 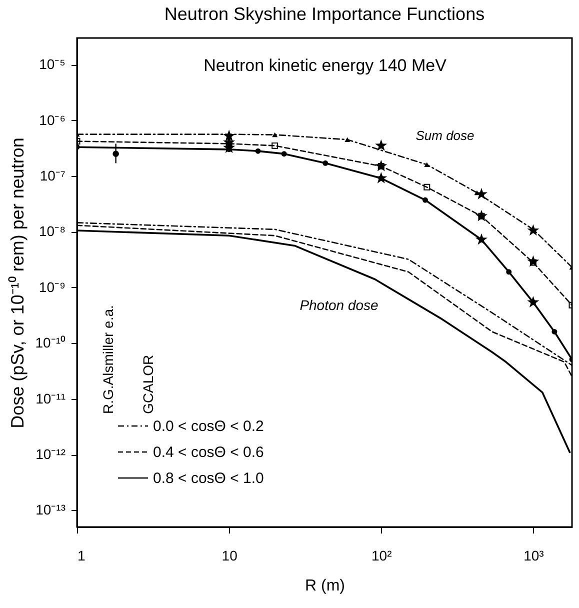 What do you see at coordinates (108, 359) in the screenshot?
I see `annotation: R.G.Alsmiller e.a.` at bounding box center [108, 359].